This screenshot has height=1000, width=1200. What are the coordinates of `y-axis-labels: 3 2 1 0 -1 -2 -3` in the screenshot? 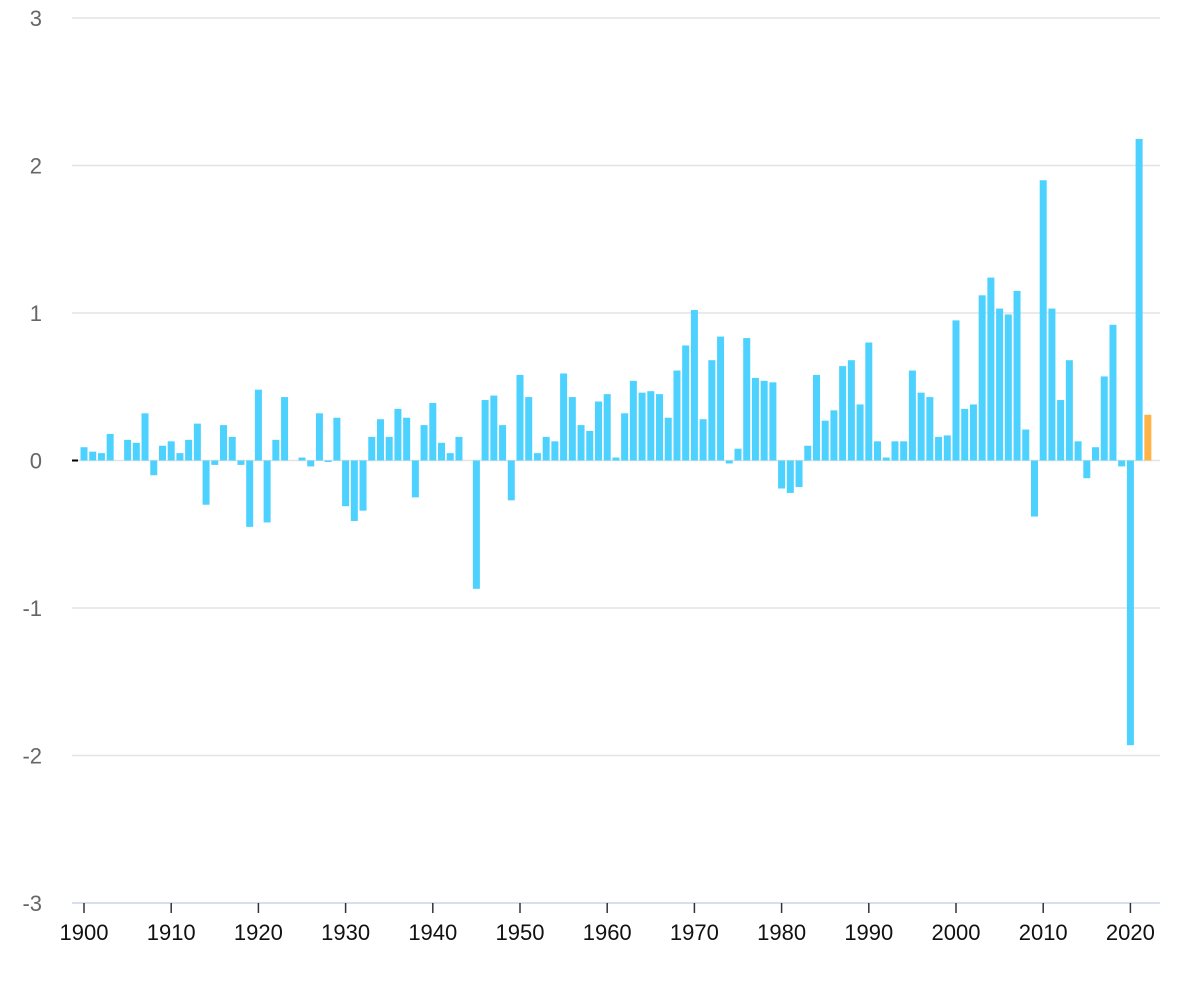 It's located at (32, 461).